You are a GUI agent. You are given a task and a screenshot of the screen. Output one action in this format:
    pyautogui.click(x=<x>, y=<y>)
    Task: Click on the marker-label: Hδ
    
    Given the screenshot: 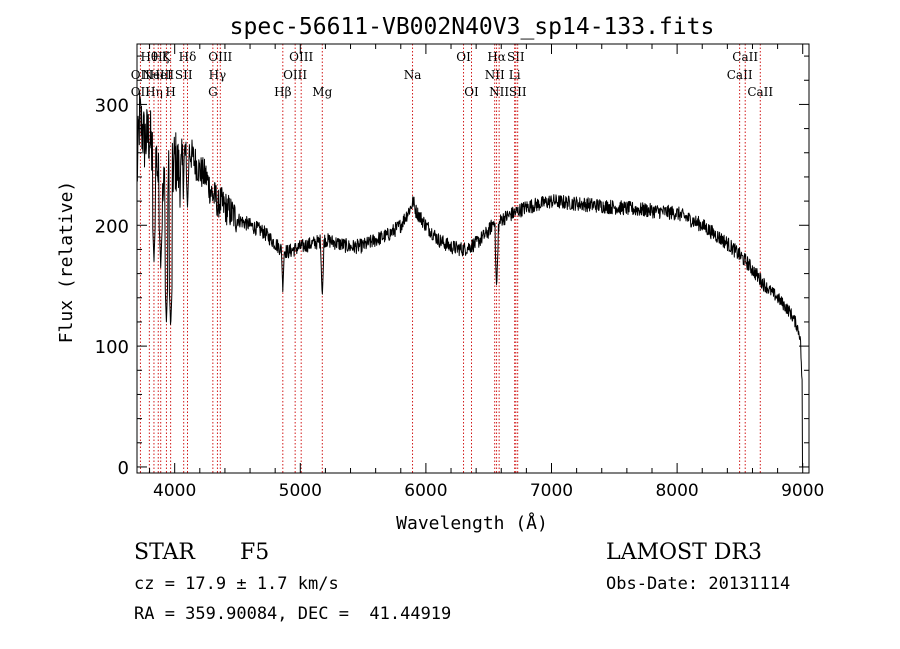 What is the action you would take?
    pyautogui.click(x=188, y=57)
    